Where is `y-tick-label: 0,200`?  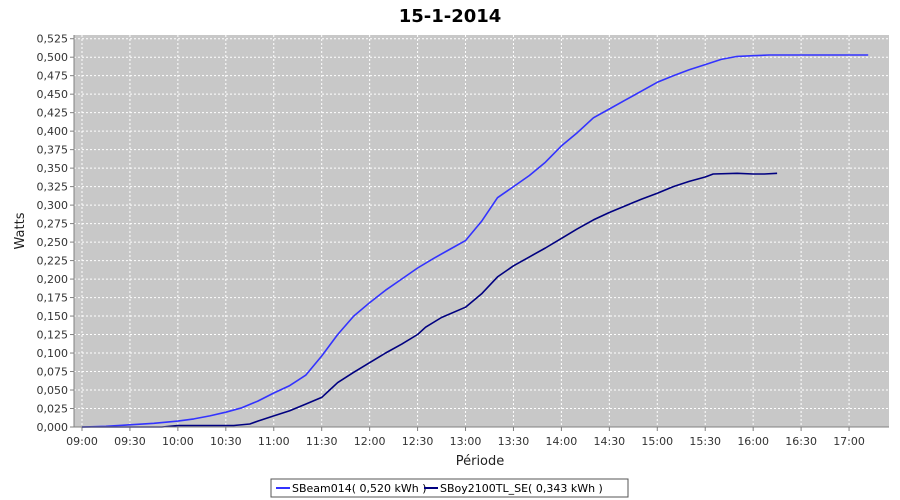
y-tick-label: 0,200 is located at coordinates (53, 279).